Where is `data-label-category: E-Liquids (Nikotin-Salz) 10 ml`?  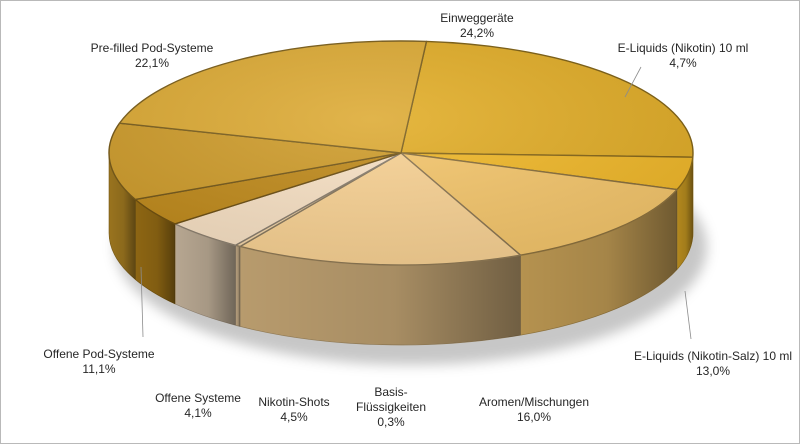 data-label-category: E-Liquids (Nikotin-Salz) 10 ml is located at coordinates (713, 356).